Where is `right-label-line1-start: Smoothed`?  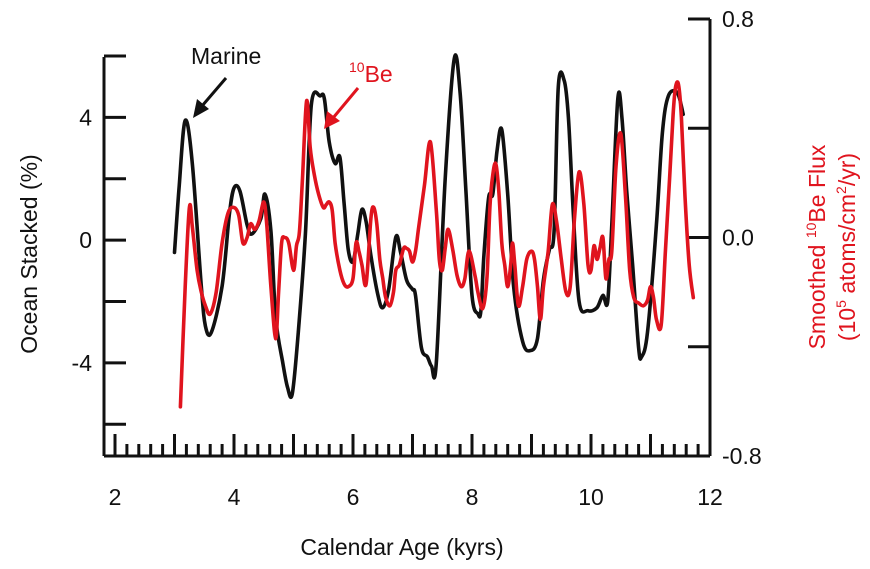 right-label-line1-start: Smoothed is located at coordinates (817, 293).